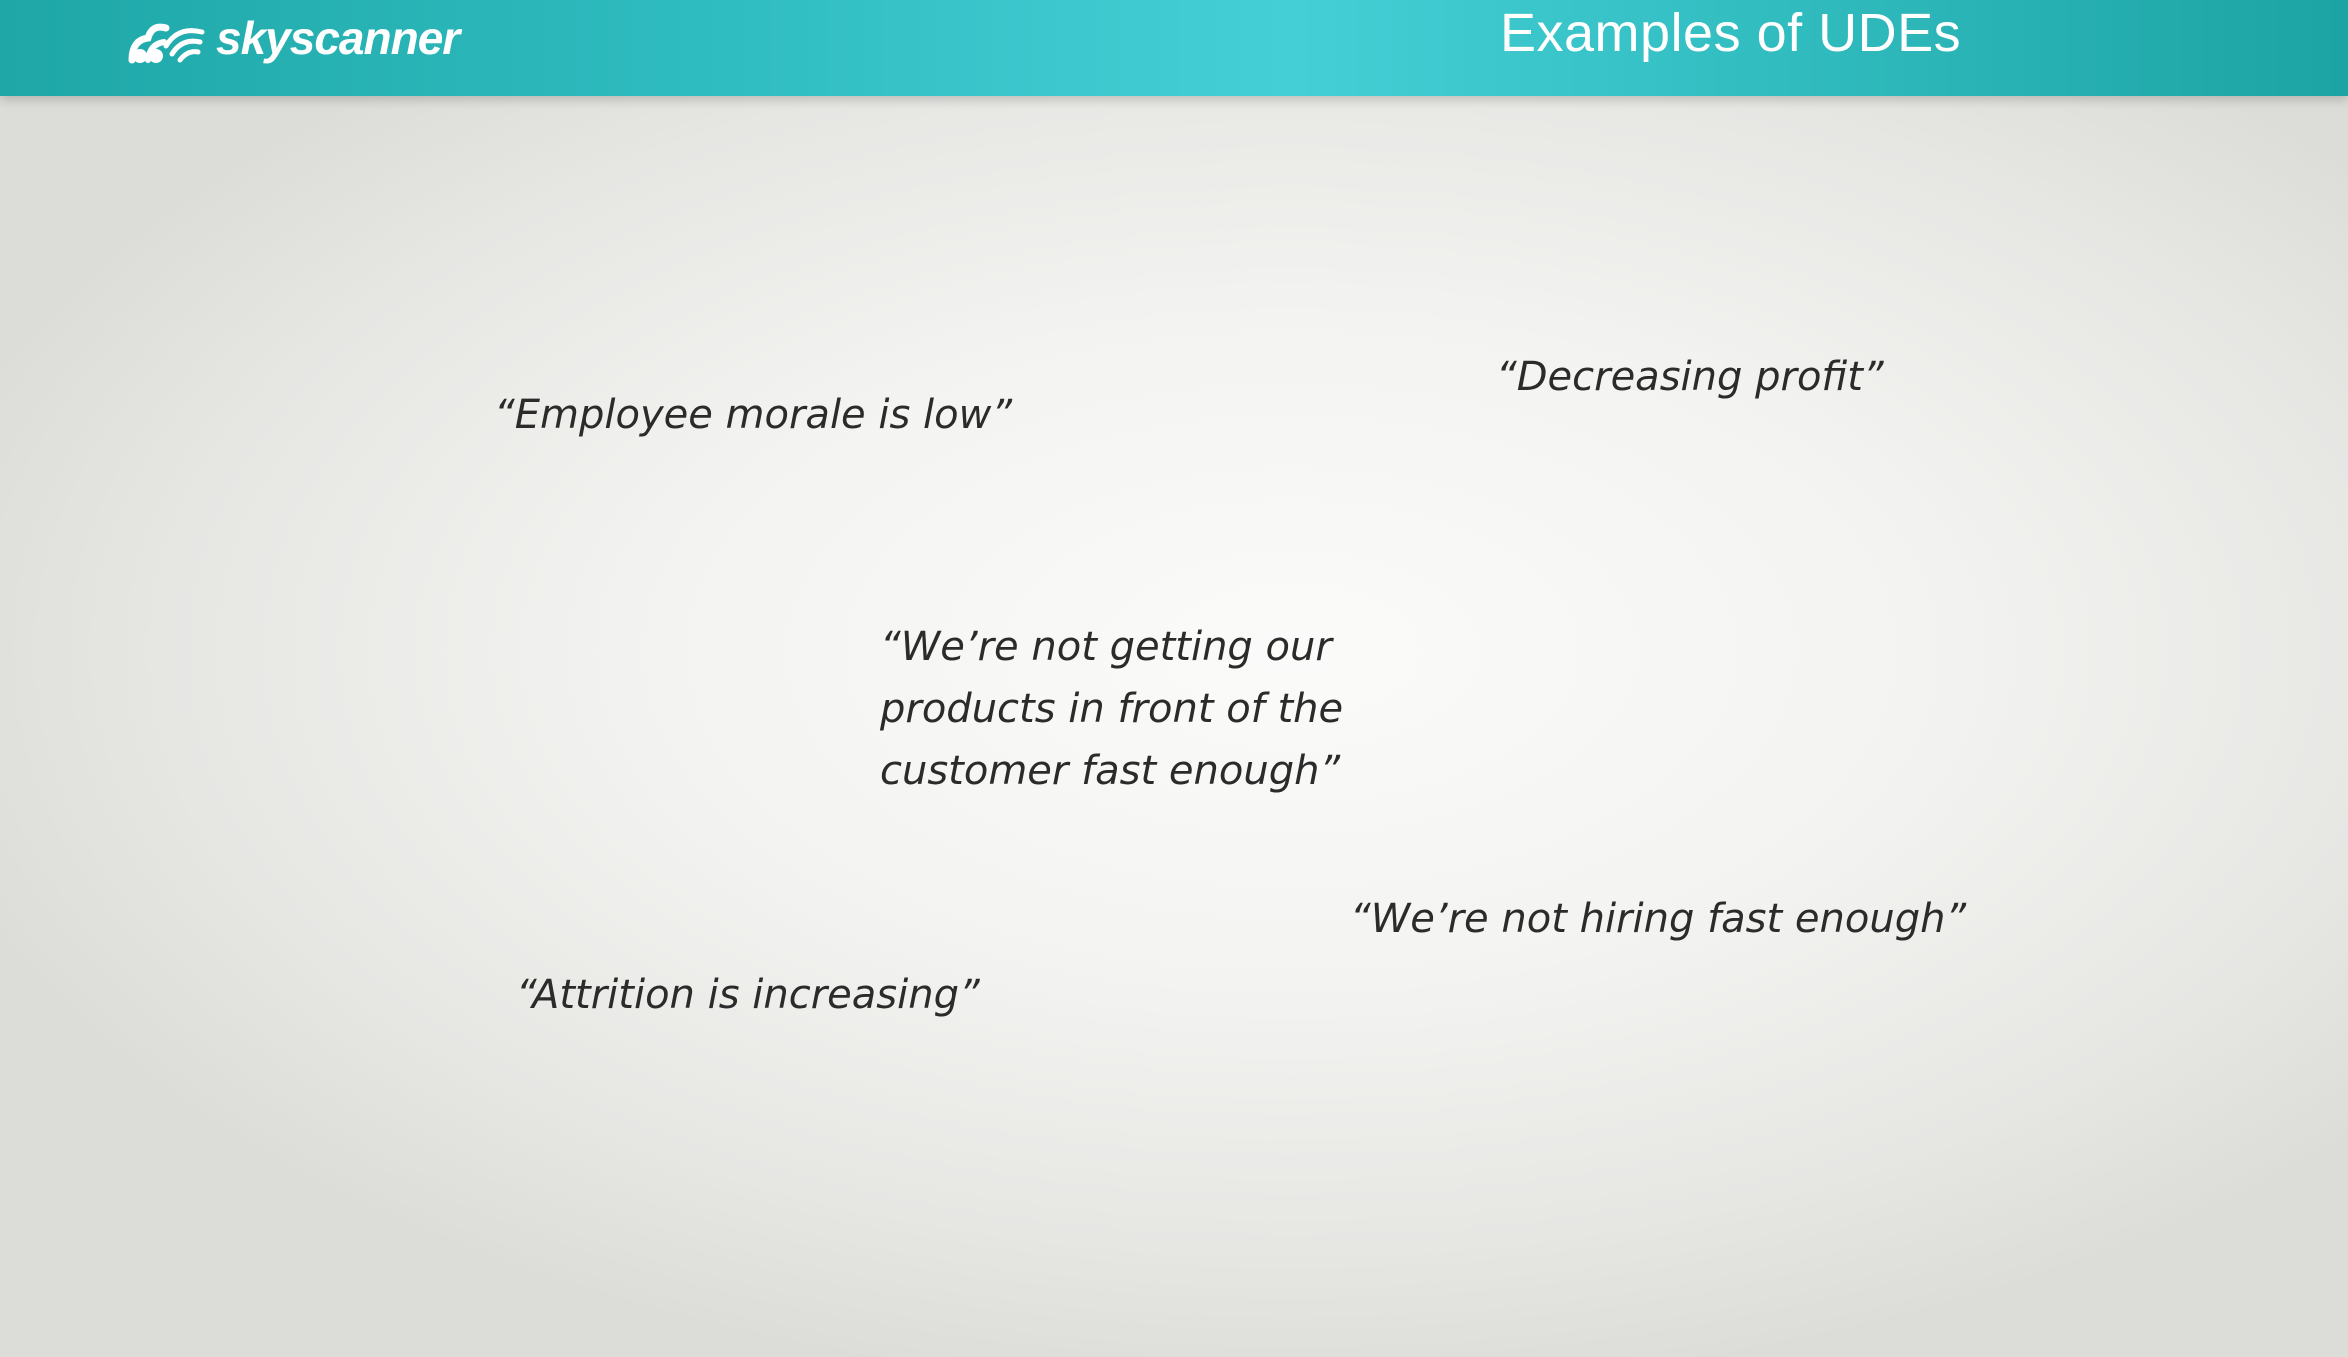 This screenshot has height=1357, width=2348. I want to click on skyscanner-logo: skyscanner, so click(293, 38).